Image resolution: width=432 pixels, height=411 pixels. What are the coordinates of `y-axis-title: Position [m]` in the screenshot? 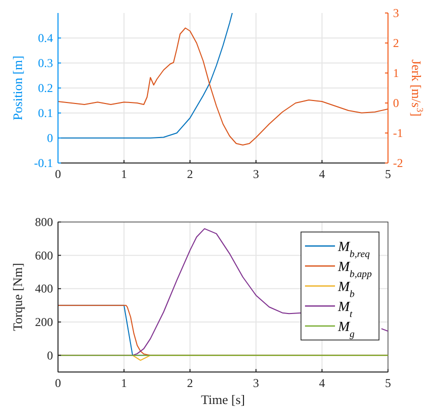 It's located at (17, 88).